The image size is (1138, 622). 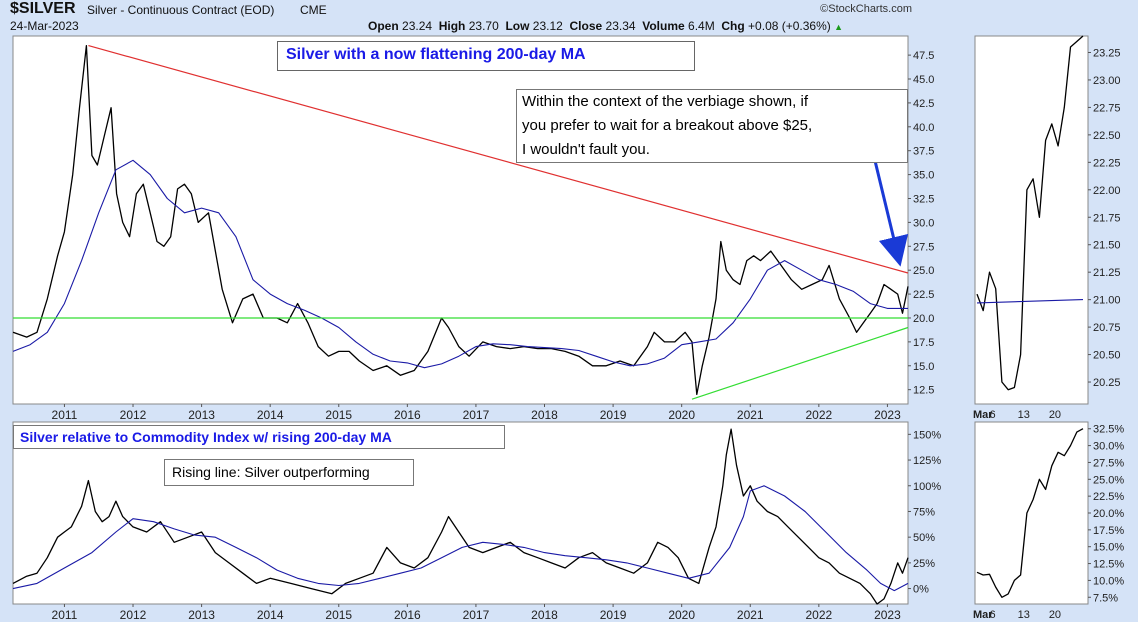 I want to click on volume-label: Volume, so click(x=663, y=26).